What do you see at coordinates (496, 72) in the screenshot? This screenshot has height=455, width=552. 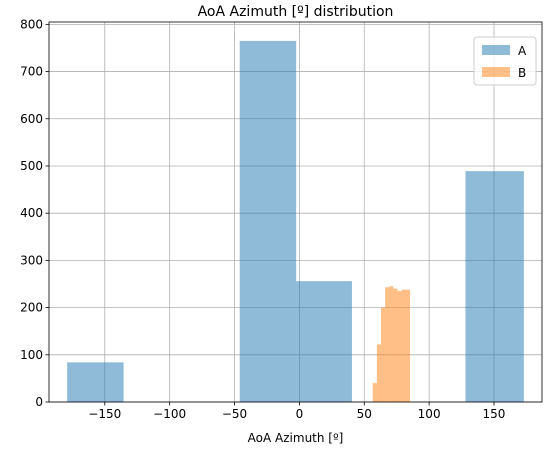 I see `legend-swatch-b` at bounding box center [496, 72].